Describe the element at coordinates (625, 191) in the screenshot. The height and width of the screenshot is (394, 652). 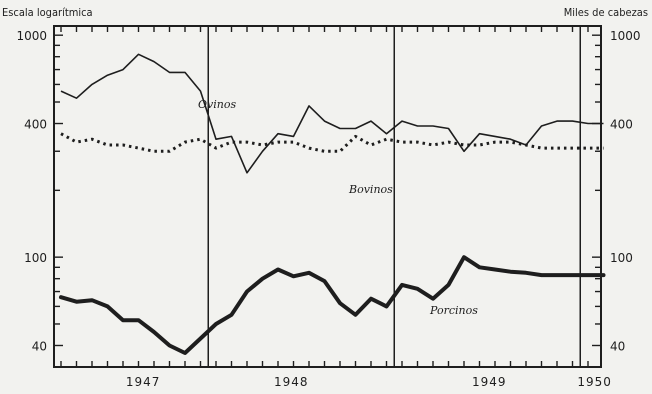
I see `right-tick-labels: 1000 400 100 40` at that location.